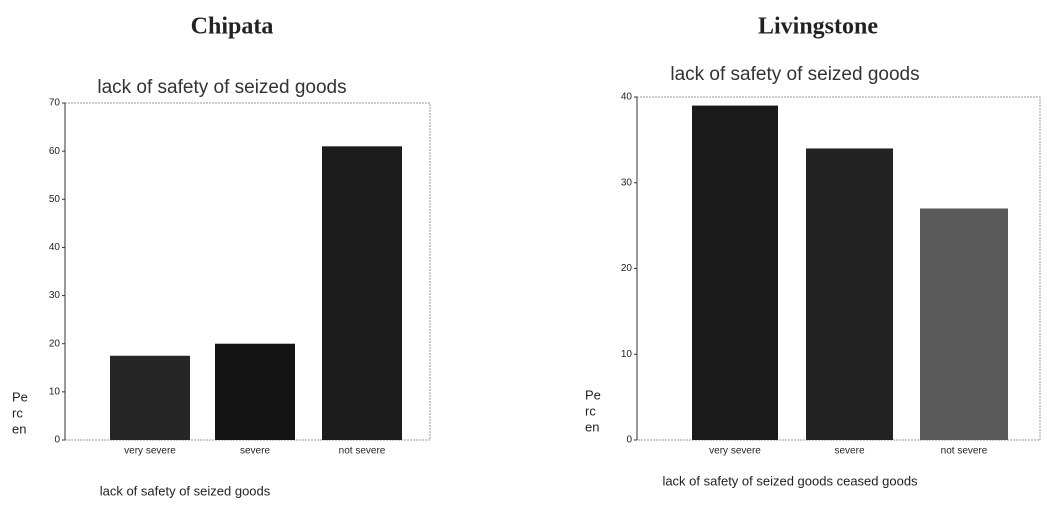 This screenshot has width=1047, height=511. What do you see at coordinates (232, 27) in the screenshot?
I see `chart-heading: Chipata` at bounding box center [232, 27].